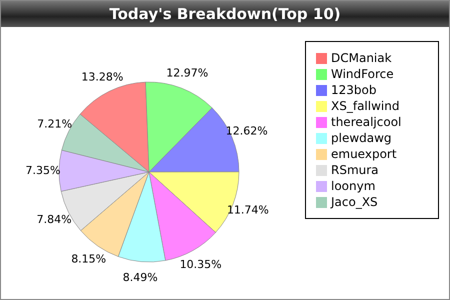  What do you see at coordinates (354, 202) in the screenshot?
I see `legend-label: Jaco_XS` at bounding box center [354, 202].